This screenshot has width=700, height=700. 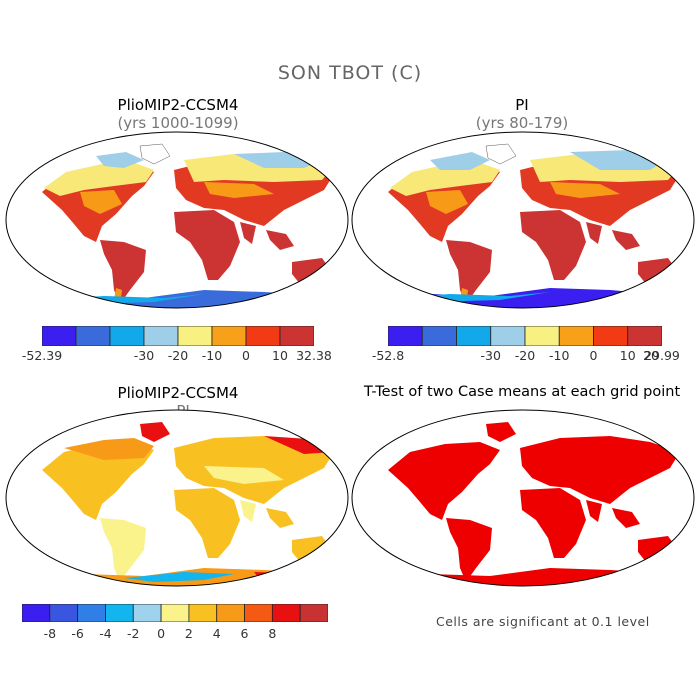 What do you see at coordinates (77, 633) in the screenshot?
I see `colorbar-tick-label: -6` at bounding box center [77, 633].